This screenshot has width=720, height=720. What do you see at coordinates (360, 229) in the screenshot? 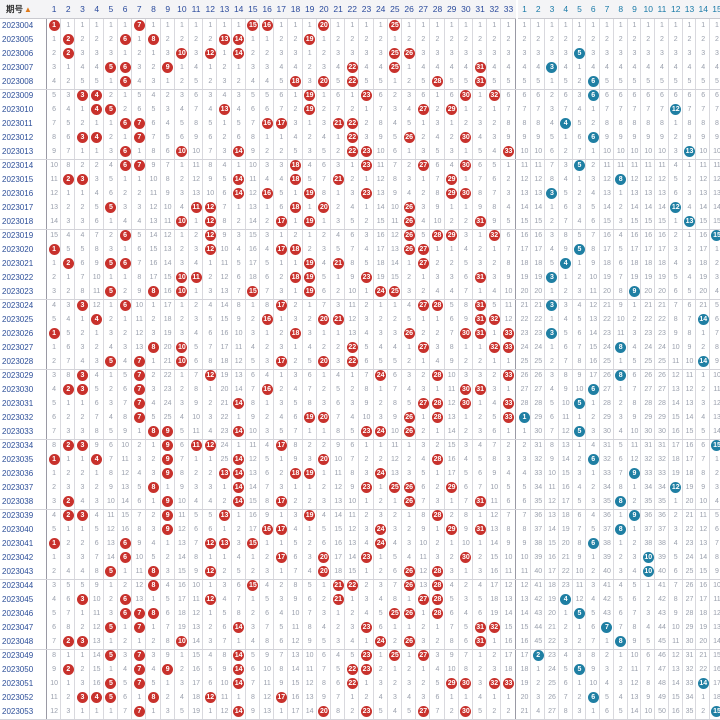
I see `group-divider` at bounding box center [360, 229].